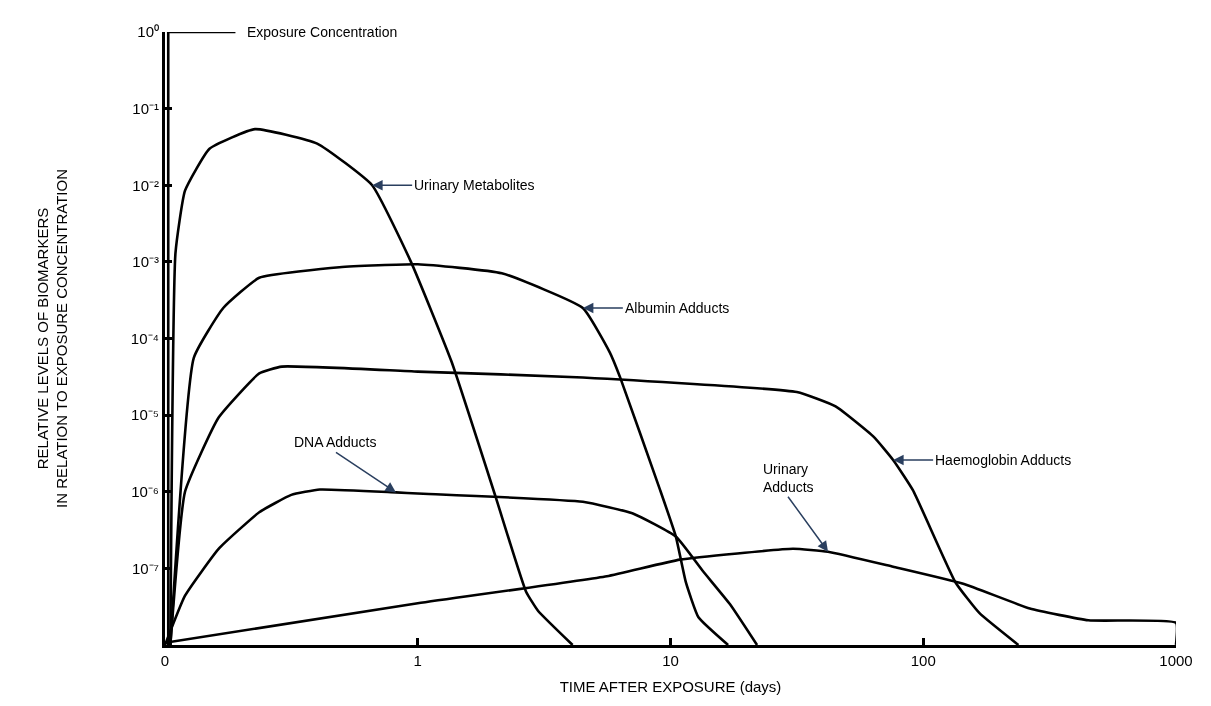 This screenshot has width=1211, height=706. Describe the element at coordinates (52, 338) in the screenshot. I see `y-axis-title: RELATIVE LEVELS OF BIOMARKERS IN RELATION TO EXPOSURE CONCENTRATION` at that location.